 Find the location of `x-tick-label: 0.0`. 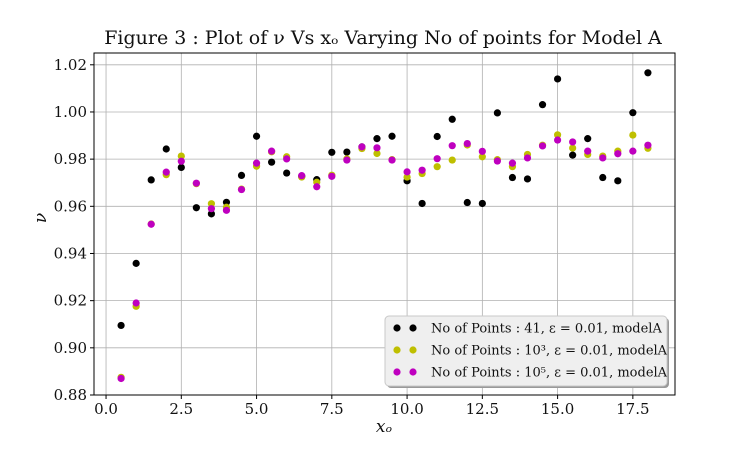

x-tick-label: 0.0 is located at coordinates (106, 409).